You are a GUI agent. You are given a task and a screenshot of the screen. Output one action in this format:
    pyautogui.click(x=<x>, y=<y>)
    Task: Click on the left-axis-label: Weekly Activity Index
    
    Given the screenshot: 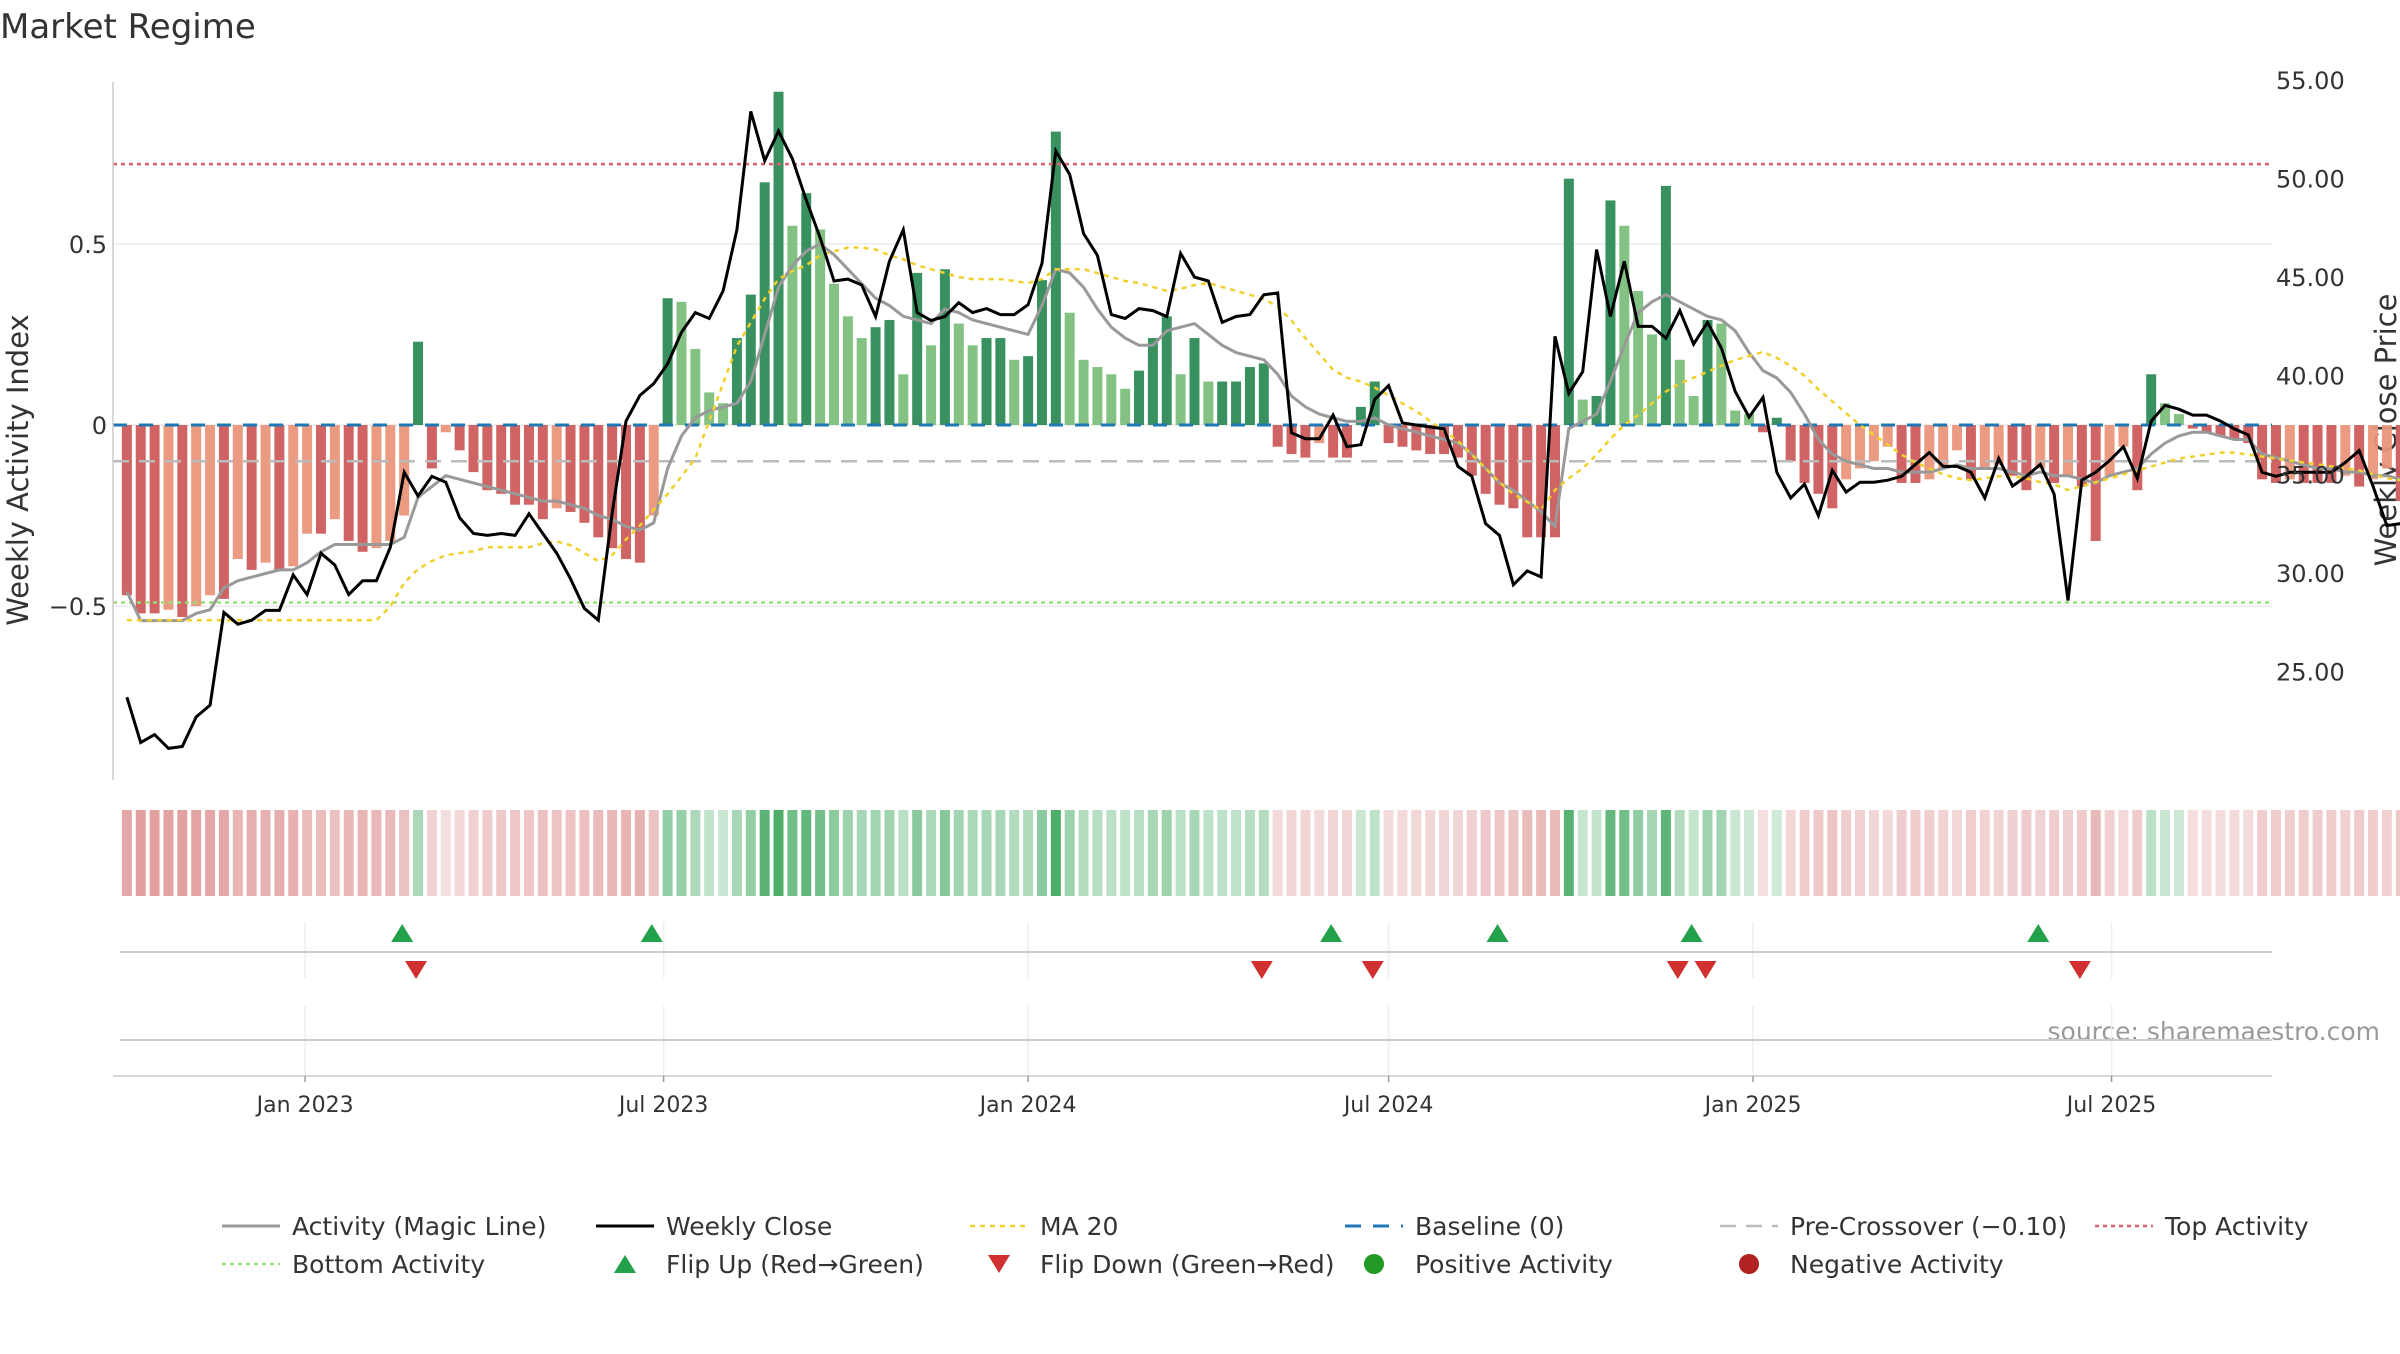 What is the action you would take?
    pyautogui.click(x=18, y=469)
    